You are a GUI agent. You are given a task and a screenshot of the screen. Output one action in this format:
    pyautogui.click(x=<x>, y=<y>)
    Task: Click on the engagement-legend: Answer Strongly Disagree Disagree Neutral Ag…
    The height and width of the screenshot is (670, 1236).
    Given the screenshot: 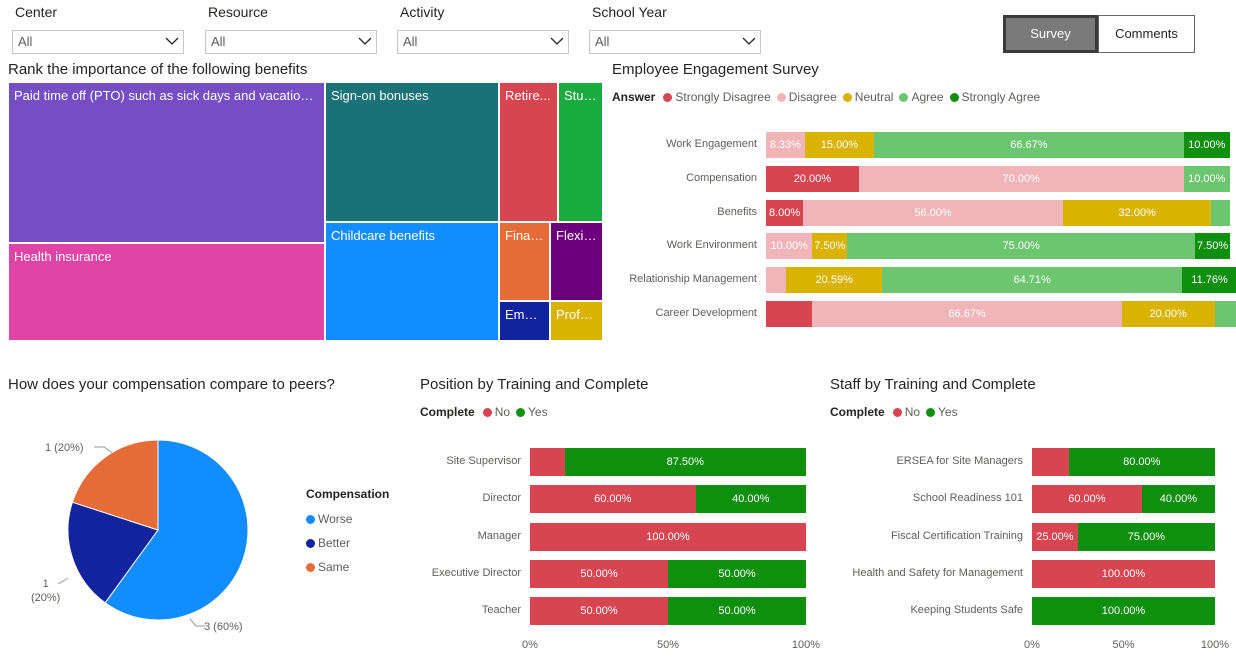 What is the action you would take?
    pyautogui.click(x=829, y=97)
    